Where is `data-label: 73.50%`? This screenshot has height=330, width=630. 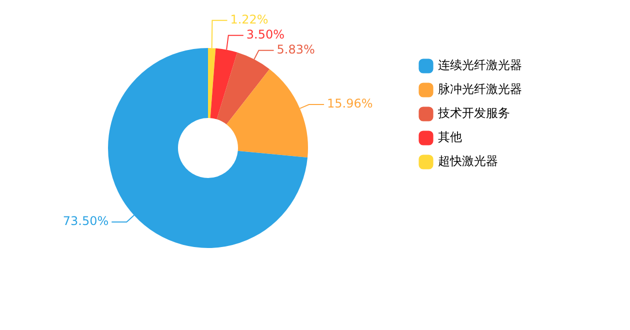
data-label: 73.50% is located at coordinates (85, 221).